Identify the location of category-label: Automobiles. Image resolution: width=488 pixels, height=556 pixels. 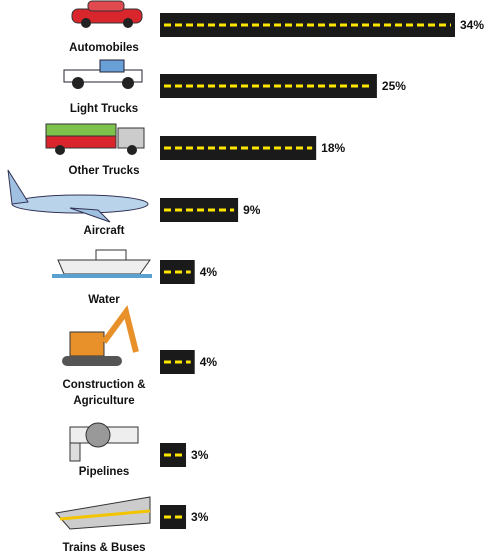
(104, 48).